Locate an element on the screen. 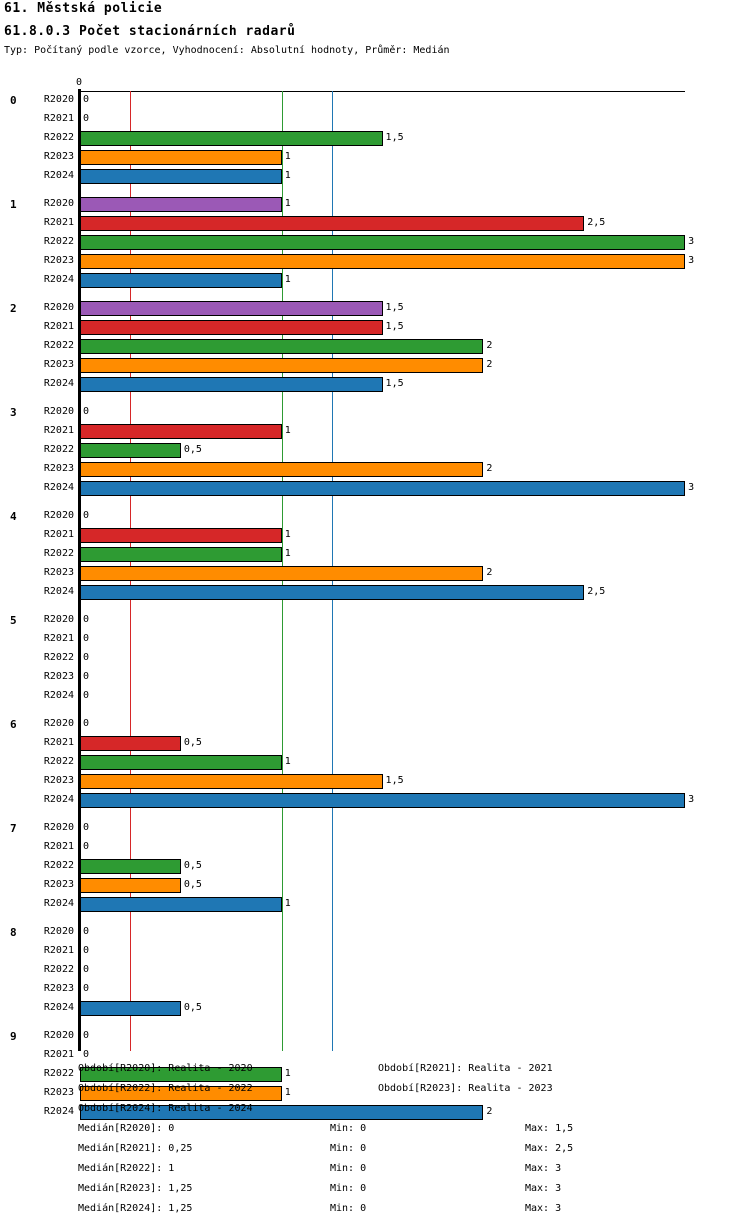  chart-row: R2021 0 is located at coordinates (375, 1055).